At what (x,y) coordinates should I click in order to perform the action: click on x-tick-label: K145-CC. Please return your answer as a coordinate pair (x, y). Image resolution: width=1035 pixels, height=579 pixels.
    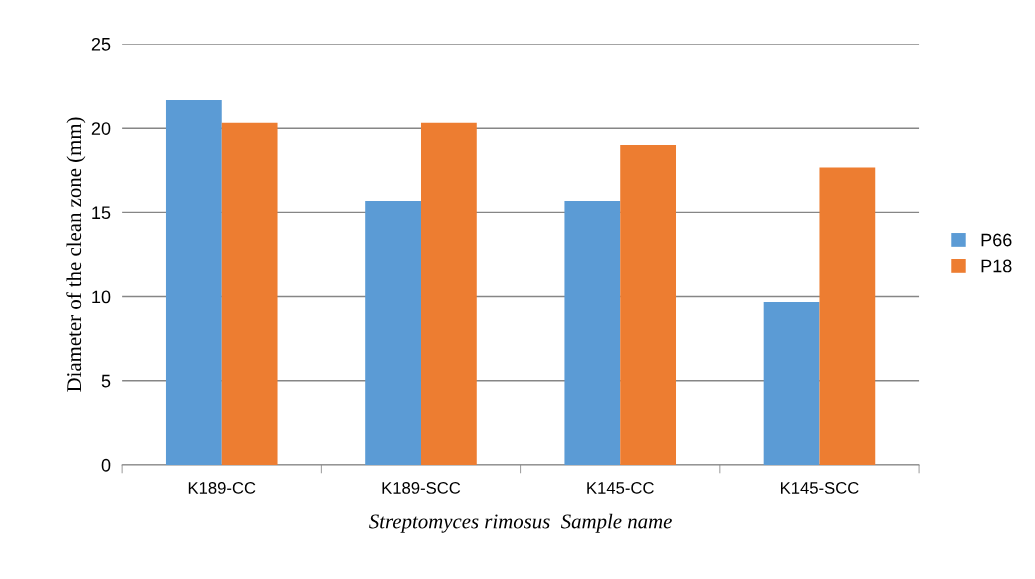
    Looking at the image, I should click on (620, 488).